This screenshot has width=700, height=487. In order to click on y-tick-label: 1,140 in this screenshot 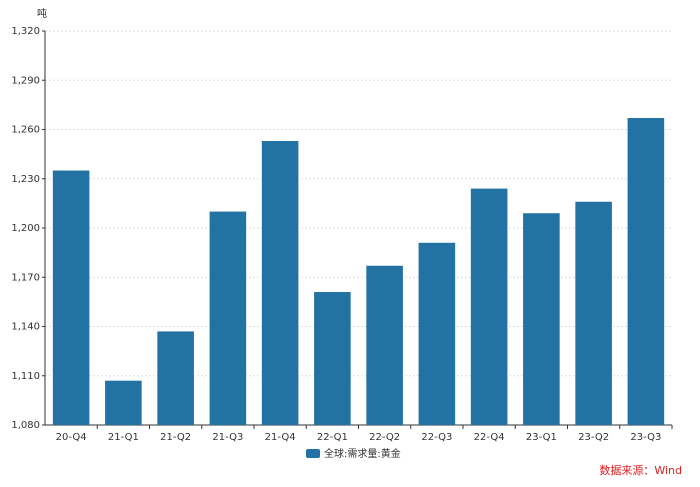, I will do `click(25, 327)`.